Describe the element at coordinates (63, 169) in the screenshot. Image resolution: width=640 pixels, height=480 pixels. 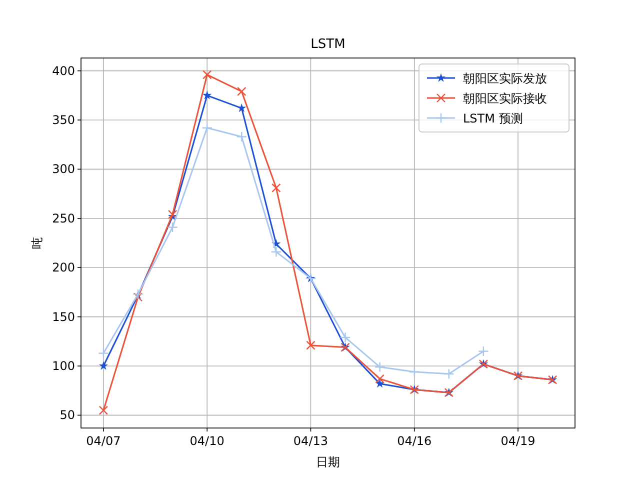
I see `y-tick-label: 300` at that location.